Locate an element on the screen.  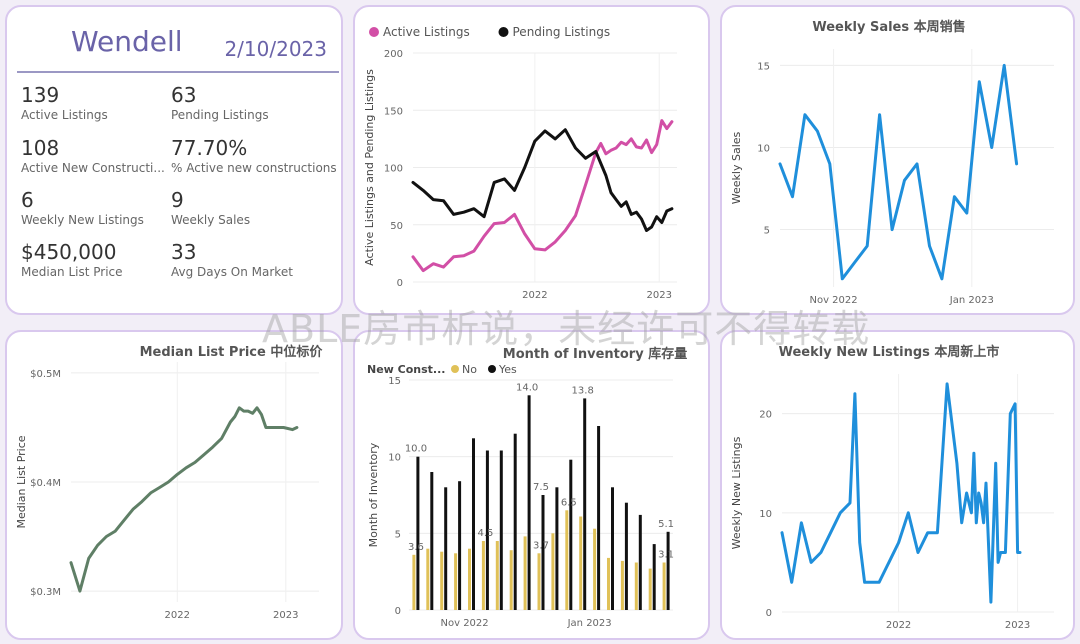
data-label: 7.5 is located at coordinates (541, 487).